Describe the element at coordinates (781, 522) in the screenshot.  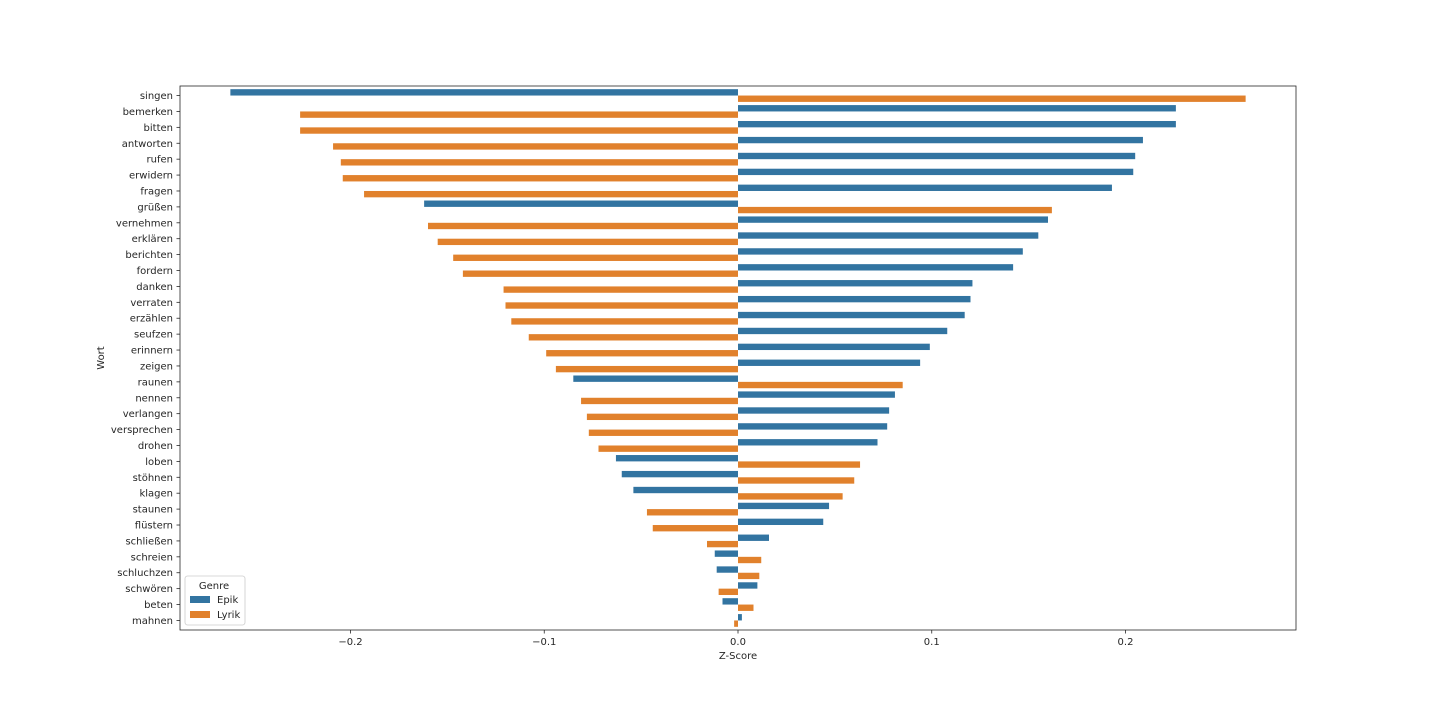
I see `bar-epik-flu-stern` at that location.